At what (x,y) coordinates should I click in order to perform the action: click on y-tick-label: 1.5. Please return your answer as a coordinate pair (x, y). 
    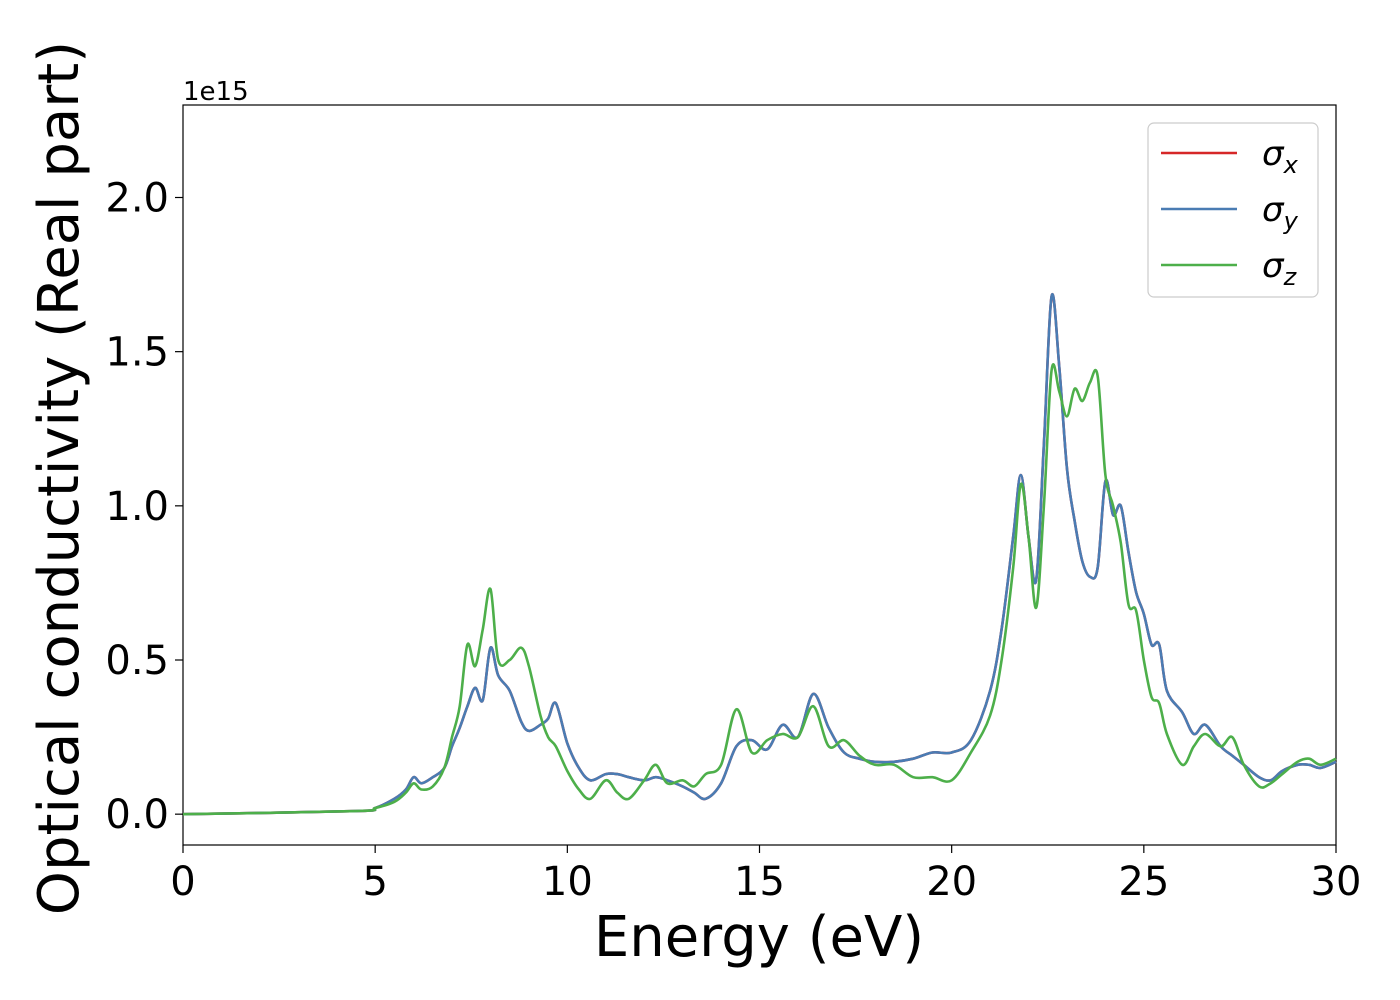
    Looking at the image, I should click on (137, 353).